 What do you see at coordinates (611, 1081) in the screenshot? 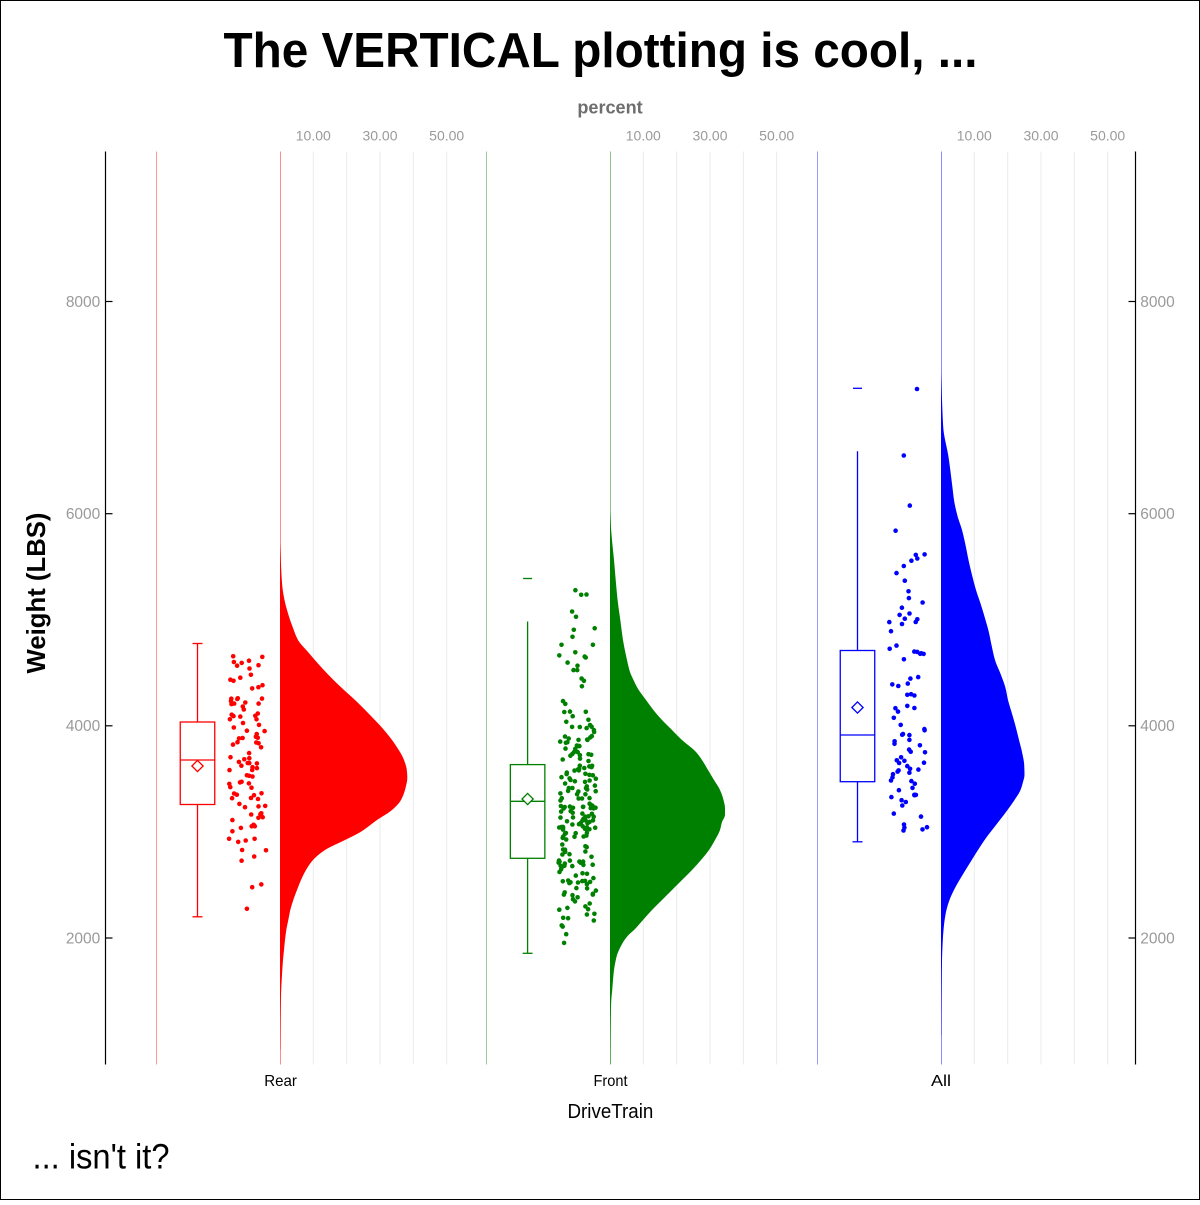
I see `svg-text: Front` at bounding box center [611, 1081].